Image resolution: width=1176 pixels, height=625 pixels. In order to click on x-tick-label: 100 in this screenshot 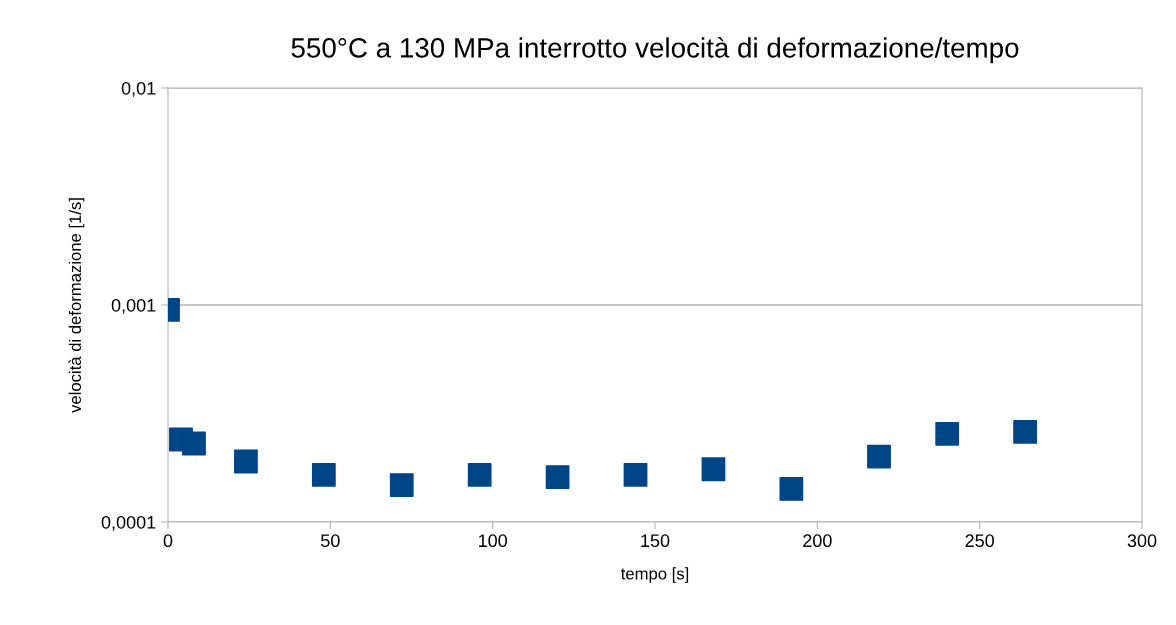, I will do `click(493, 541)`.